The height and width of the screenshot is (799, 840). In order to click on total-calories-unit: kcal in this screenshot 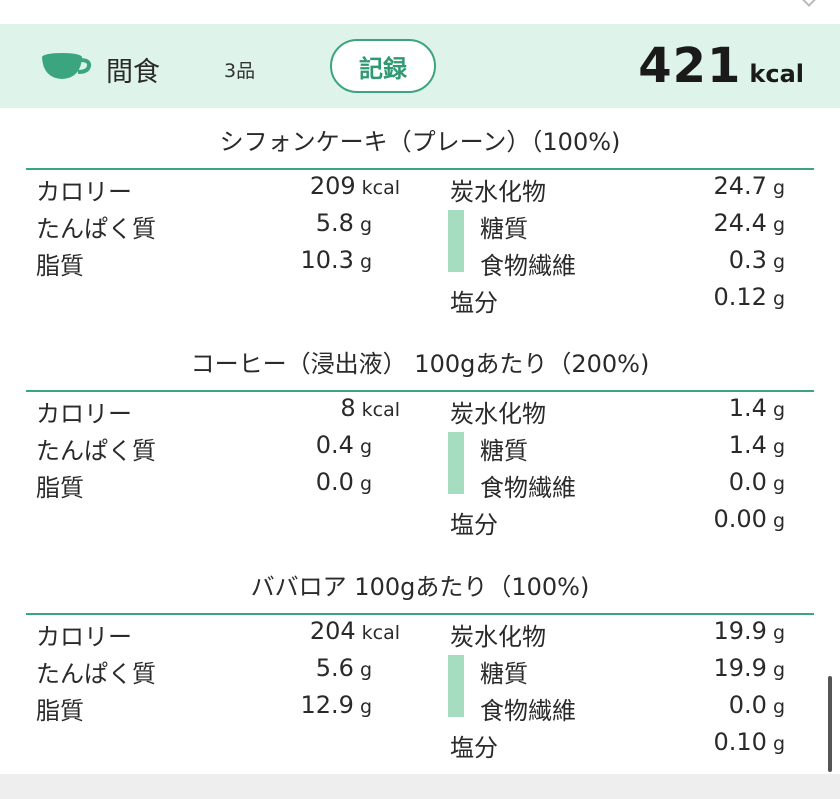, I will do `click(776, 74)`.